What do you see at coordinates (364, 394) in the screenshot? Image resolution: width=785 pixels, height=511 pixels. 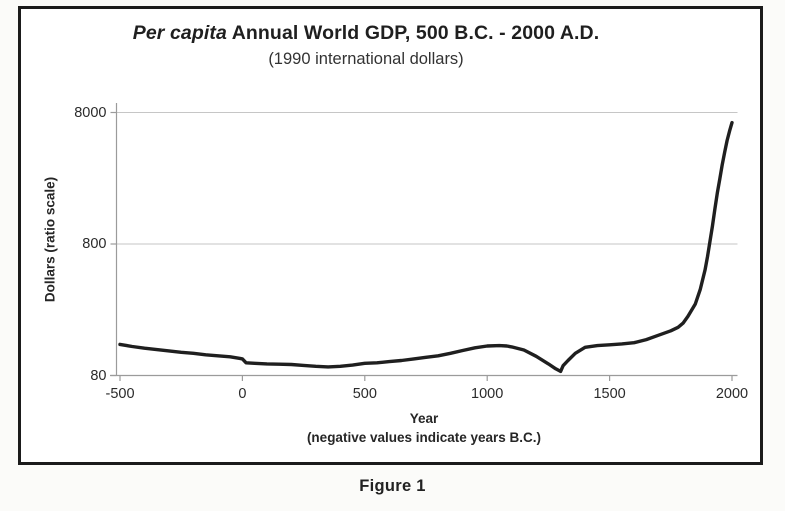 I see `x-tick-label: 500` at bounding box center [364, 394].